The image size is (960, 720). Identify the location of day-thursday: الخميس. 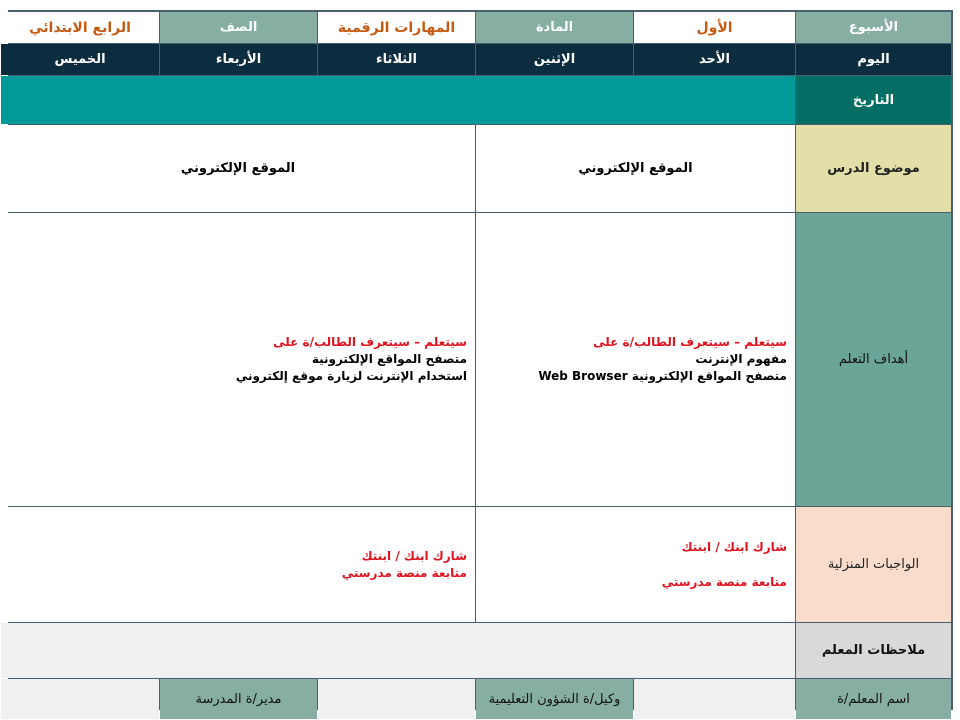
(80, 59).